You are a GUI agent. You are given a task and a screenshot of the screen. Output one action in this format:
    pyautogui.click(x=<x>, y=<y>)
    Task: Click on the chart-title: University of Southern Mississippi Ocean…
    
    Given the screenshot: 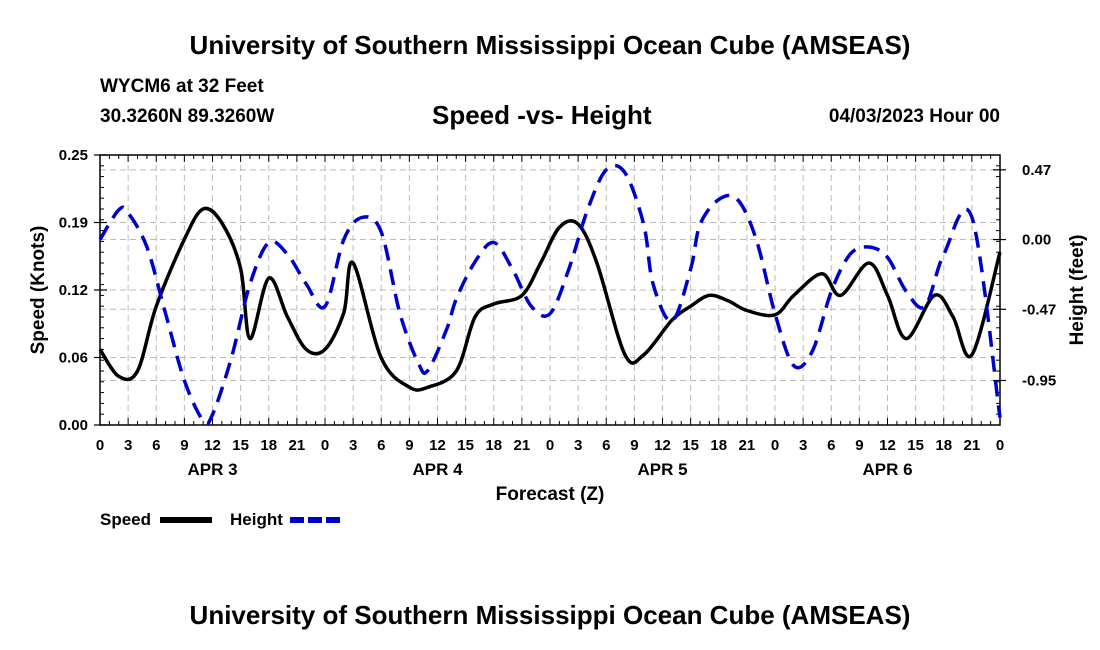 What is the action you would take?
    pyautogui.click(x=550, y=45)
    